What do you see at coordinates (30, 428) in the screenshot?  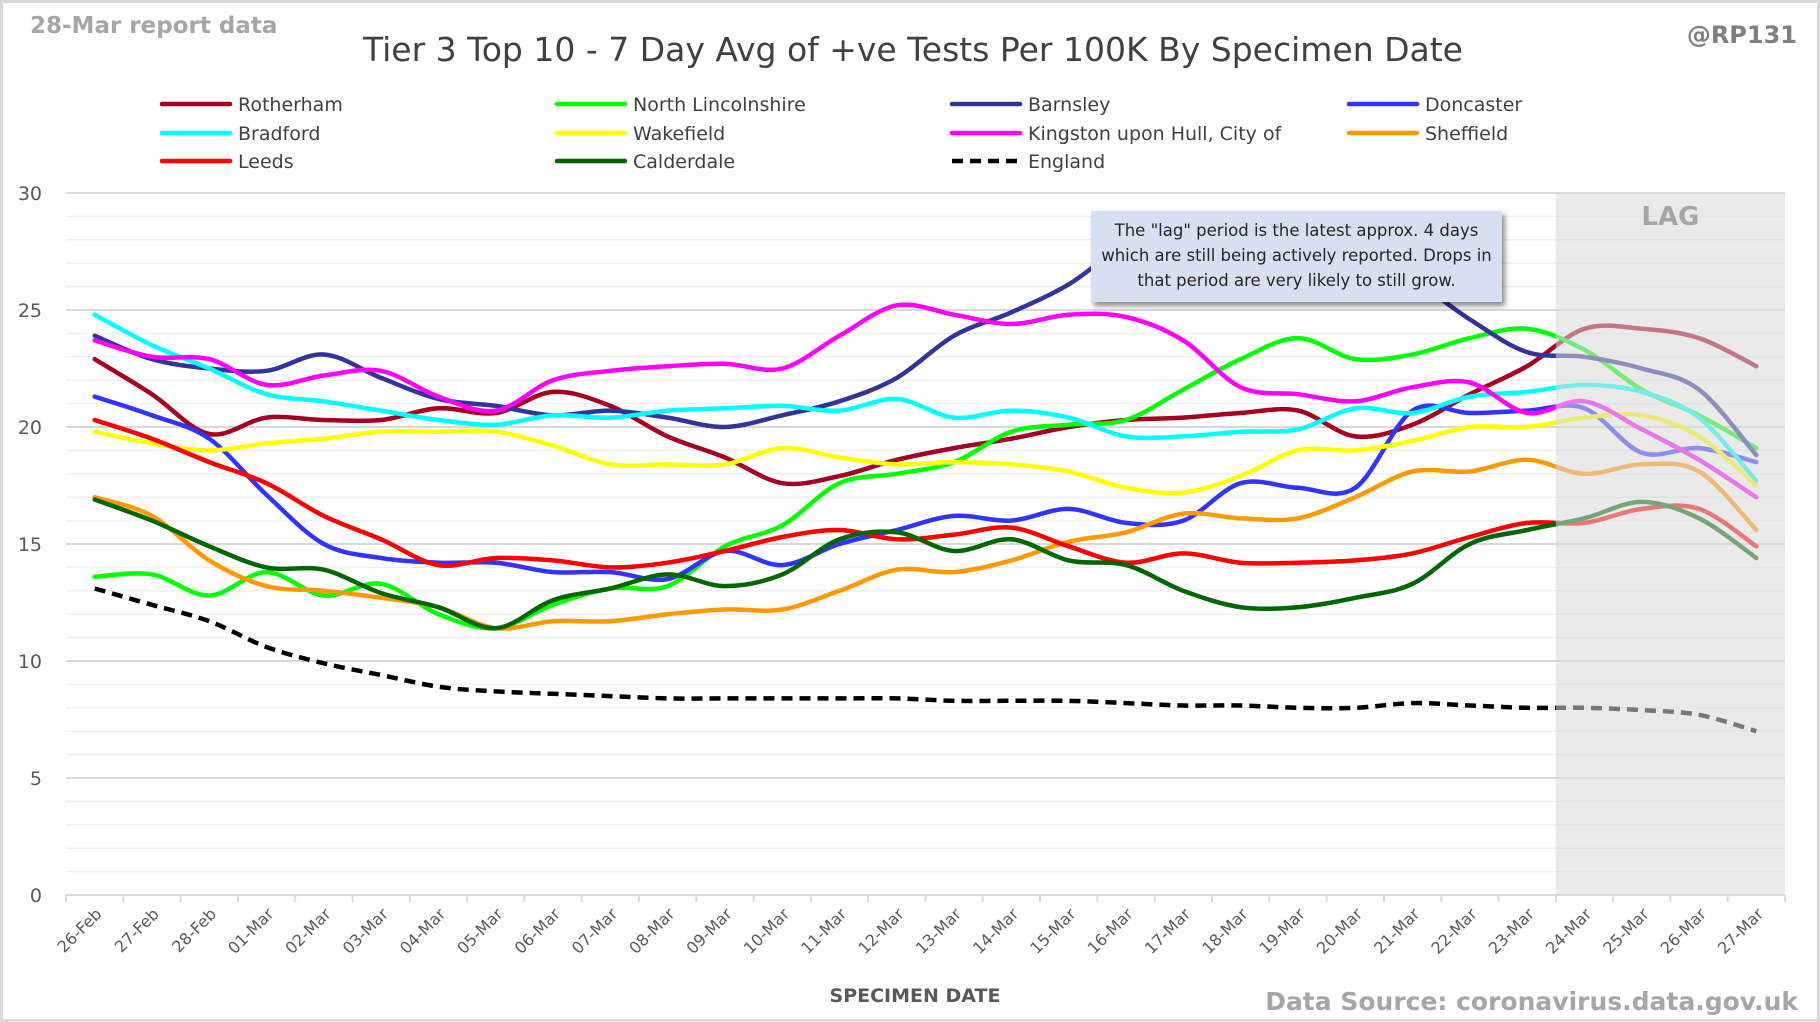 I see `y-tick-label: 20` at bounding box center [30, 428].